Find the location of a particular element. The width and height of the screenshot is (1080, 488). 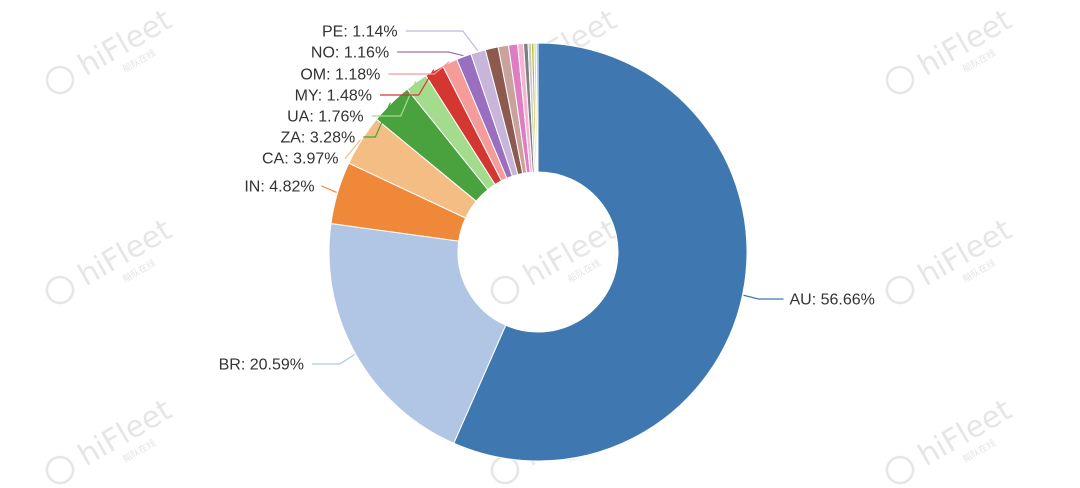

data-label-au: AU: 56.66% is located at coordinates (831, 300).